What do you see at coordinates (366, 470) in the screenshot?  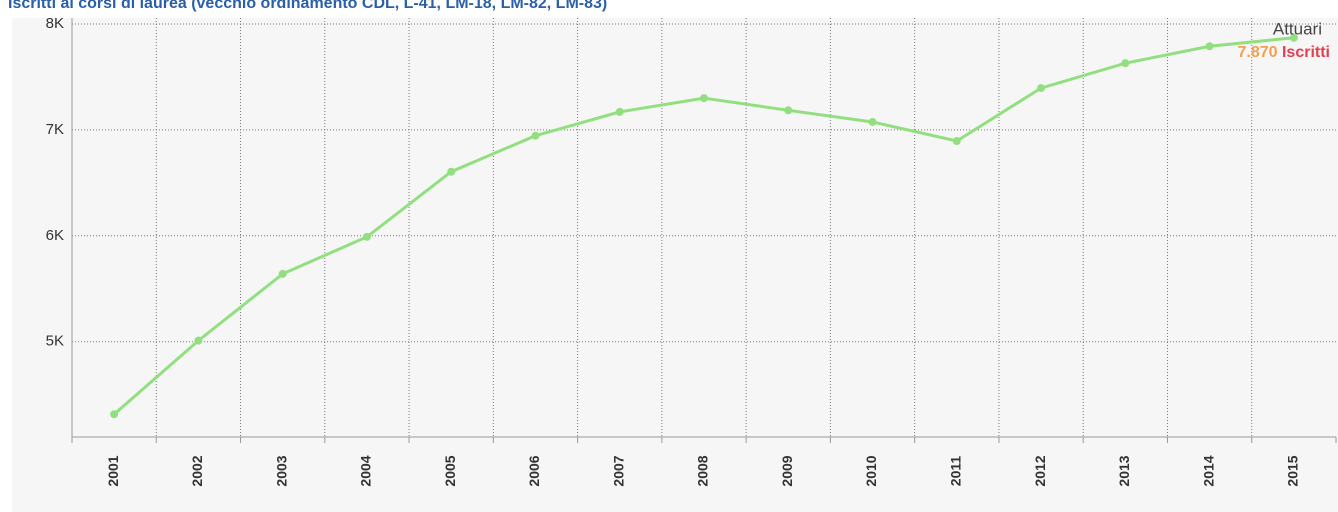 I see `x-tick-label: 2004` at bounding box center [366, 470].